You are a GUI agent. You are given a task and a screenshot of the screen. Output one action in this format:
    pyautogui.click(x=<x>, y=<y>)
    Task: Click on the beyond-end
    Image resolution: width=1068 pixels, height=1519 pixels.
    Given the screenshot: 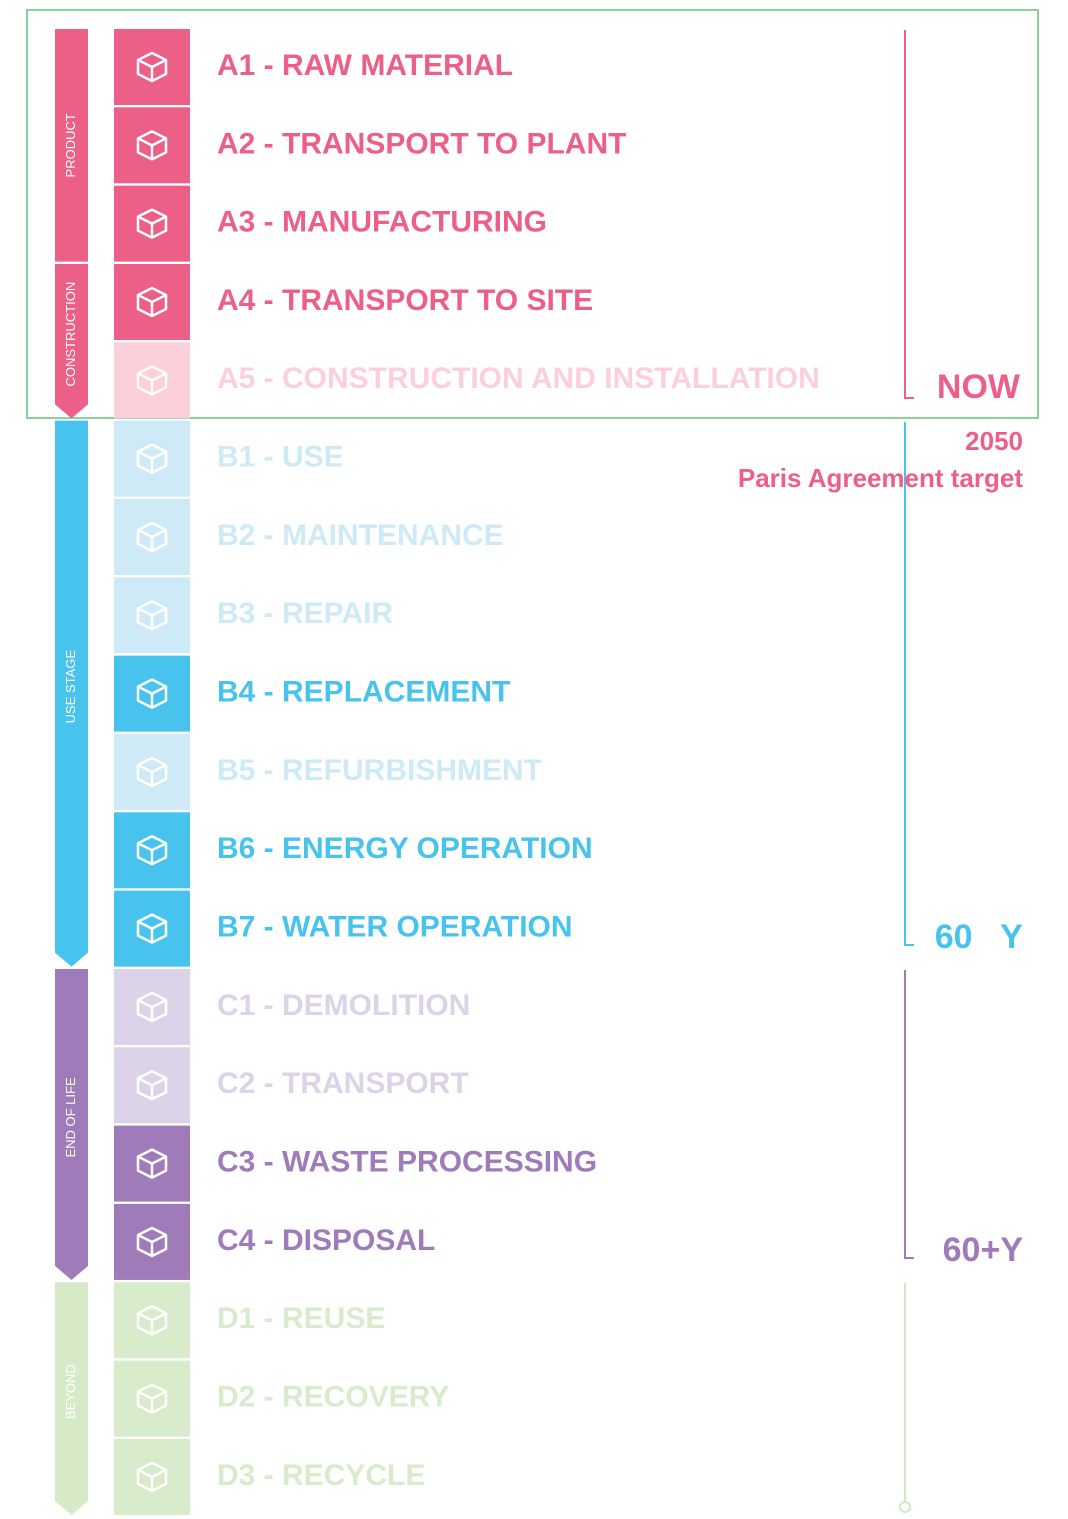 What is the action you would take?
    pyautogui.click(x=905, y=1507)
    